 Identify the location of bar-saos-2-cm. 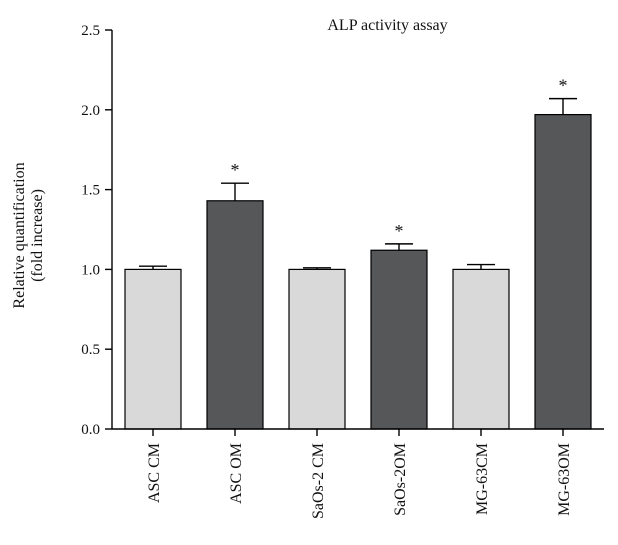
(317, 349).